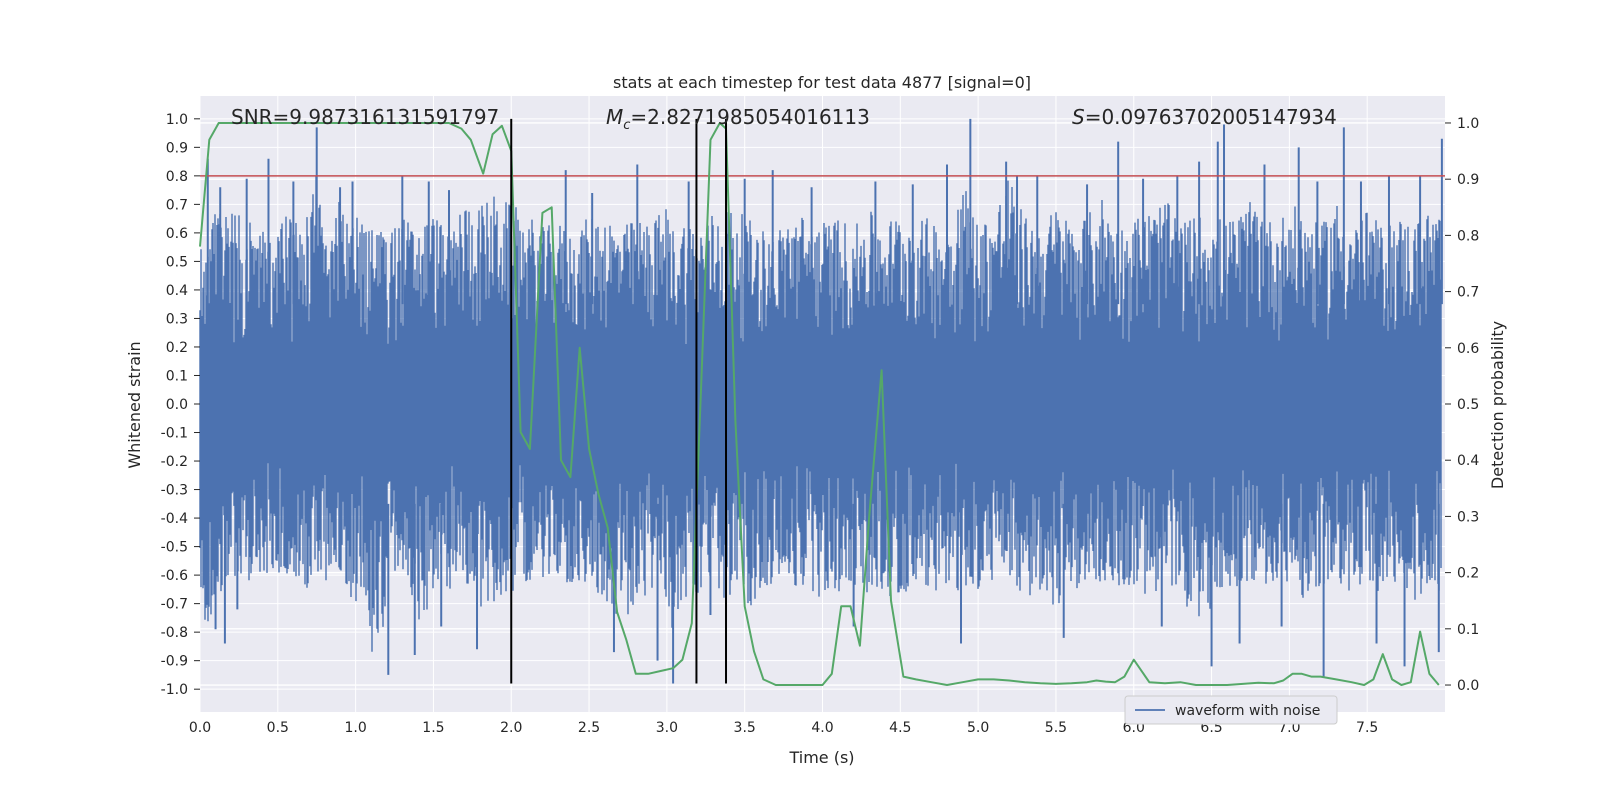  I want to click on x-tick-label: 0.5, so click(278, 728).